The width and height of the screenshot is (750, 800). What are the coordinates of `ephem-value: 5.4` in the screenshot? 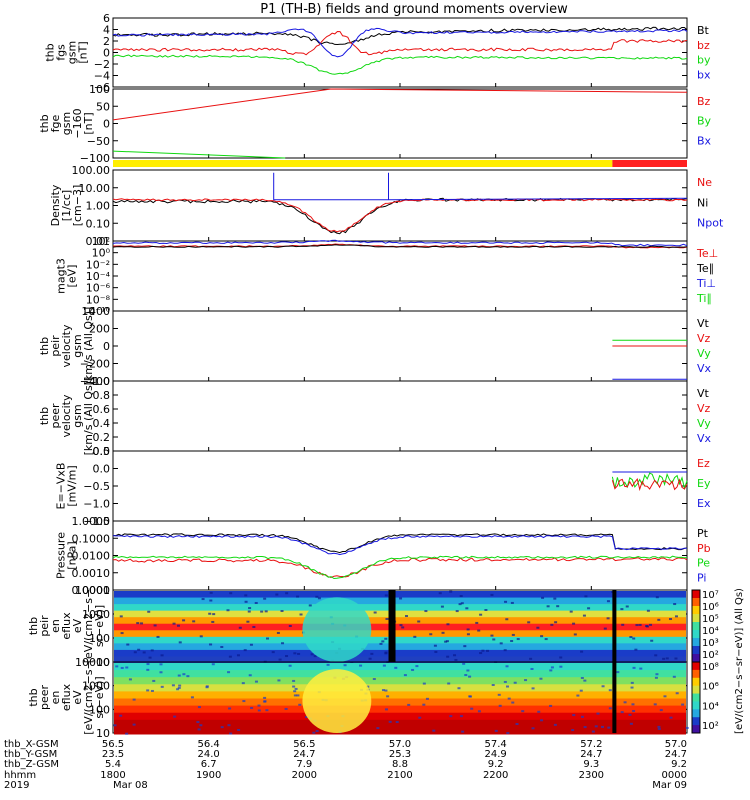 It's located at (113, 764).